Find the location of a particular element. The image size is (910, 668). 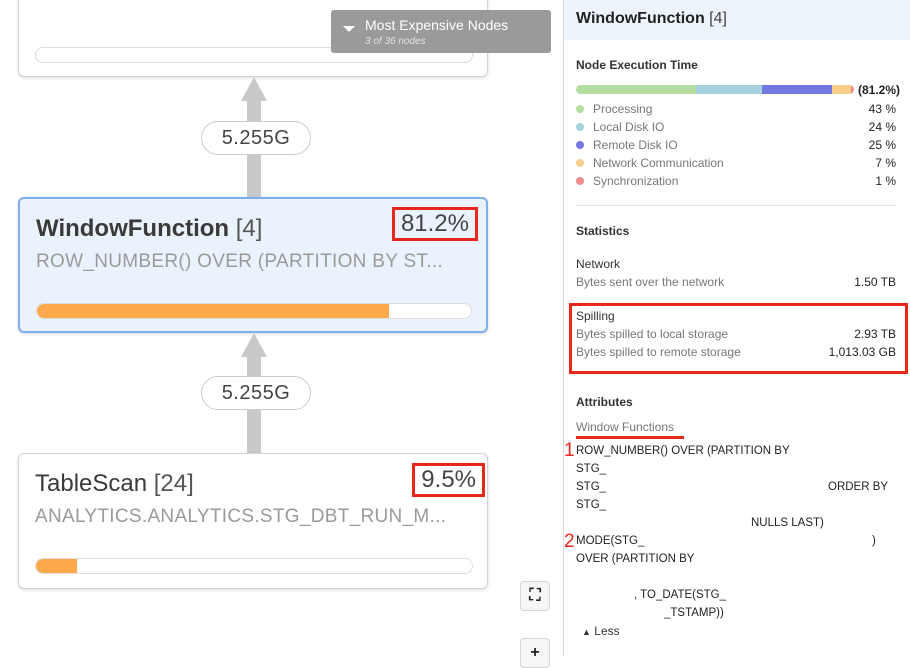

exec-segment-processing is located at coordinates (636, 89).